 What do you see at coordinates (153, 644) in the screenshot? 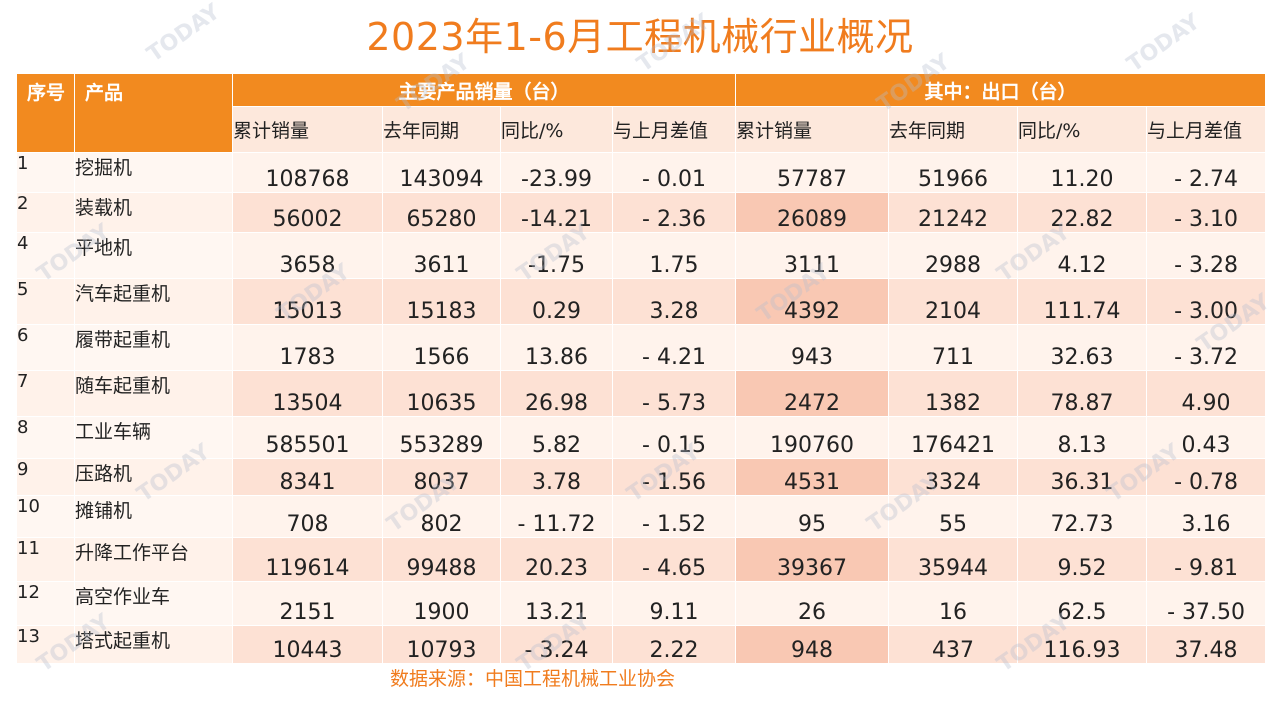
I see `row-product-name: 塔式起重机` at bounding box center [153, 644].